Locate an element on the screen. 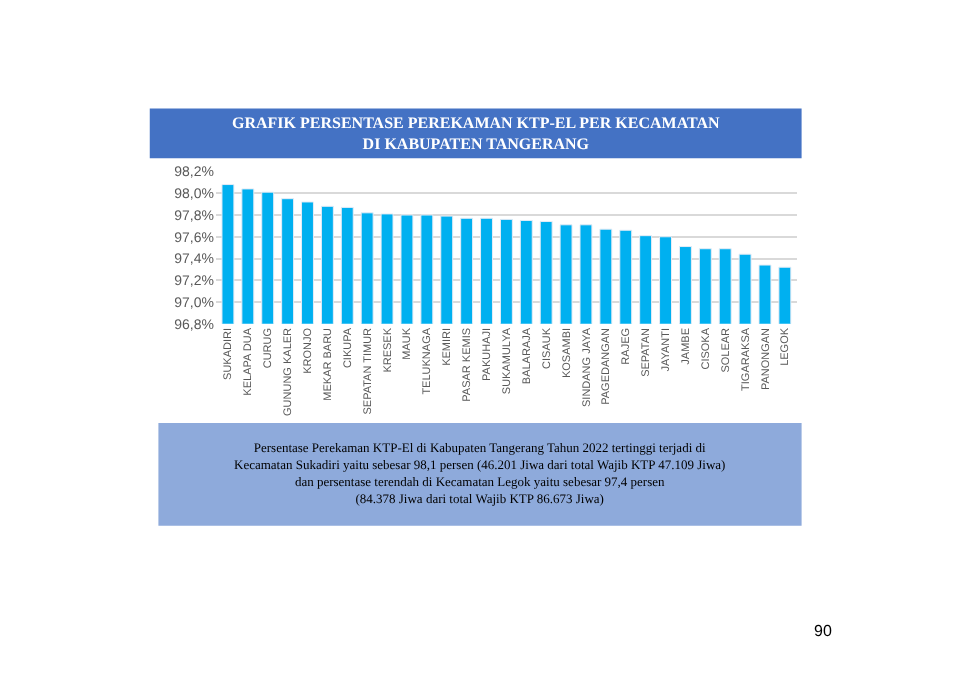 The height and width of the screenshot is (676, 960). text: 90 is located at coordinates (823, 631).